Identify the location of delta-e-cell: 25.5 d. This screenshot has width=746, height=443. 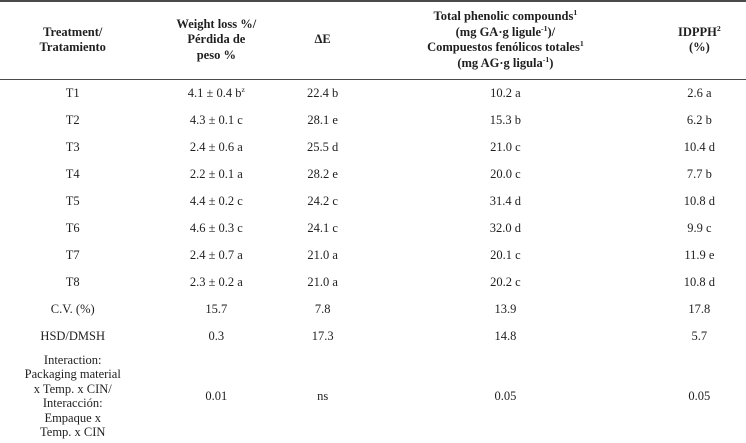
(323, 146).